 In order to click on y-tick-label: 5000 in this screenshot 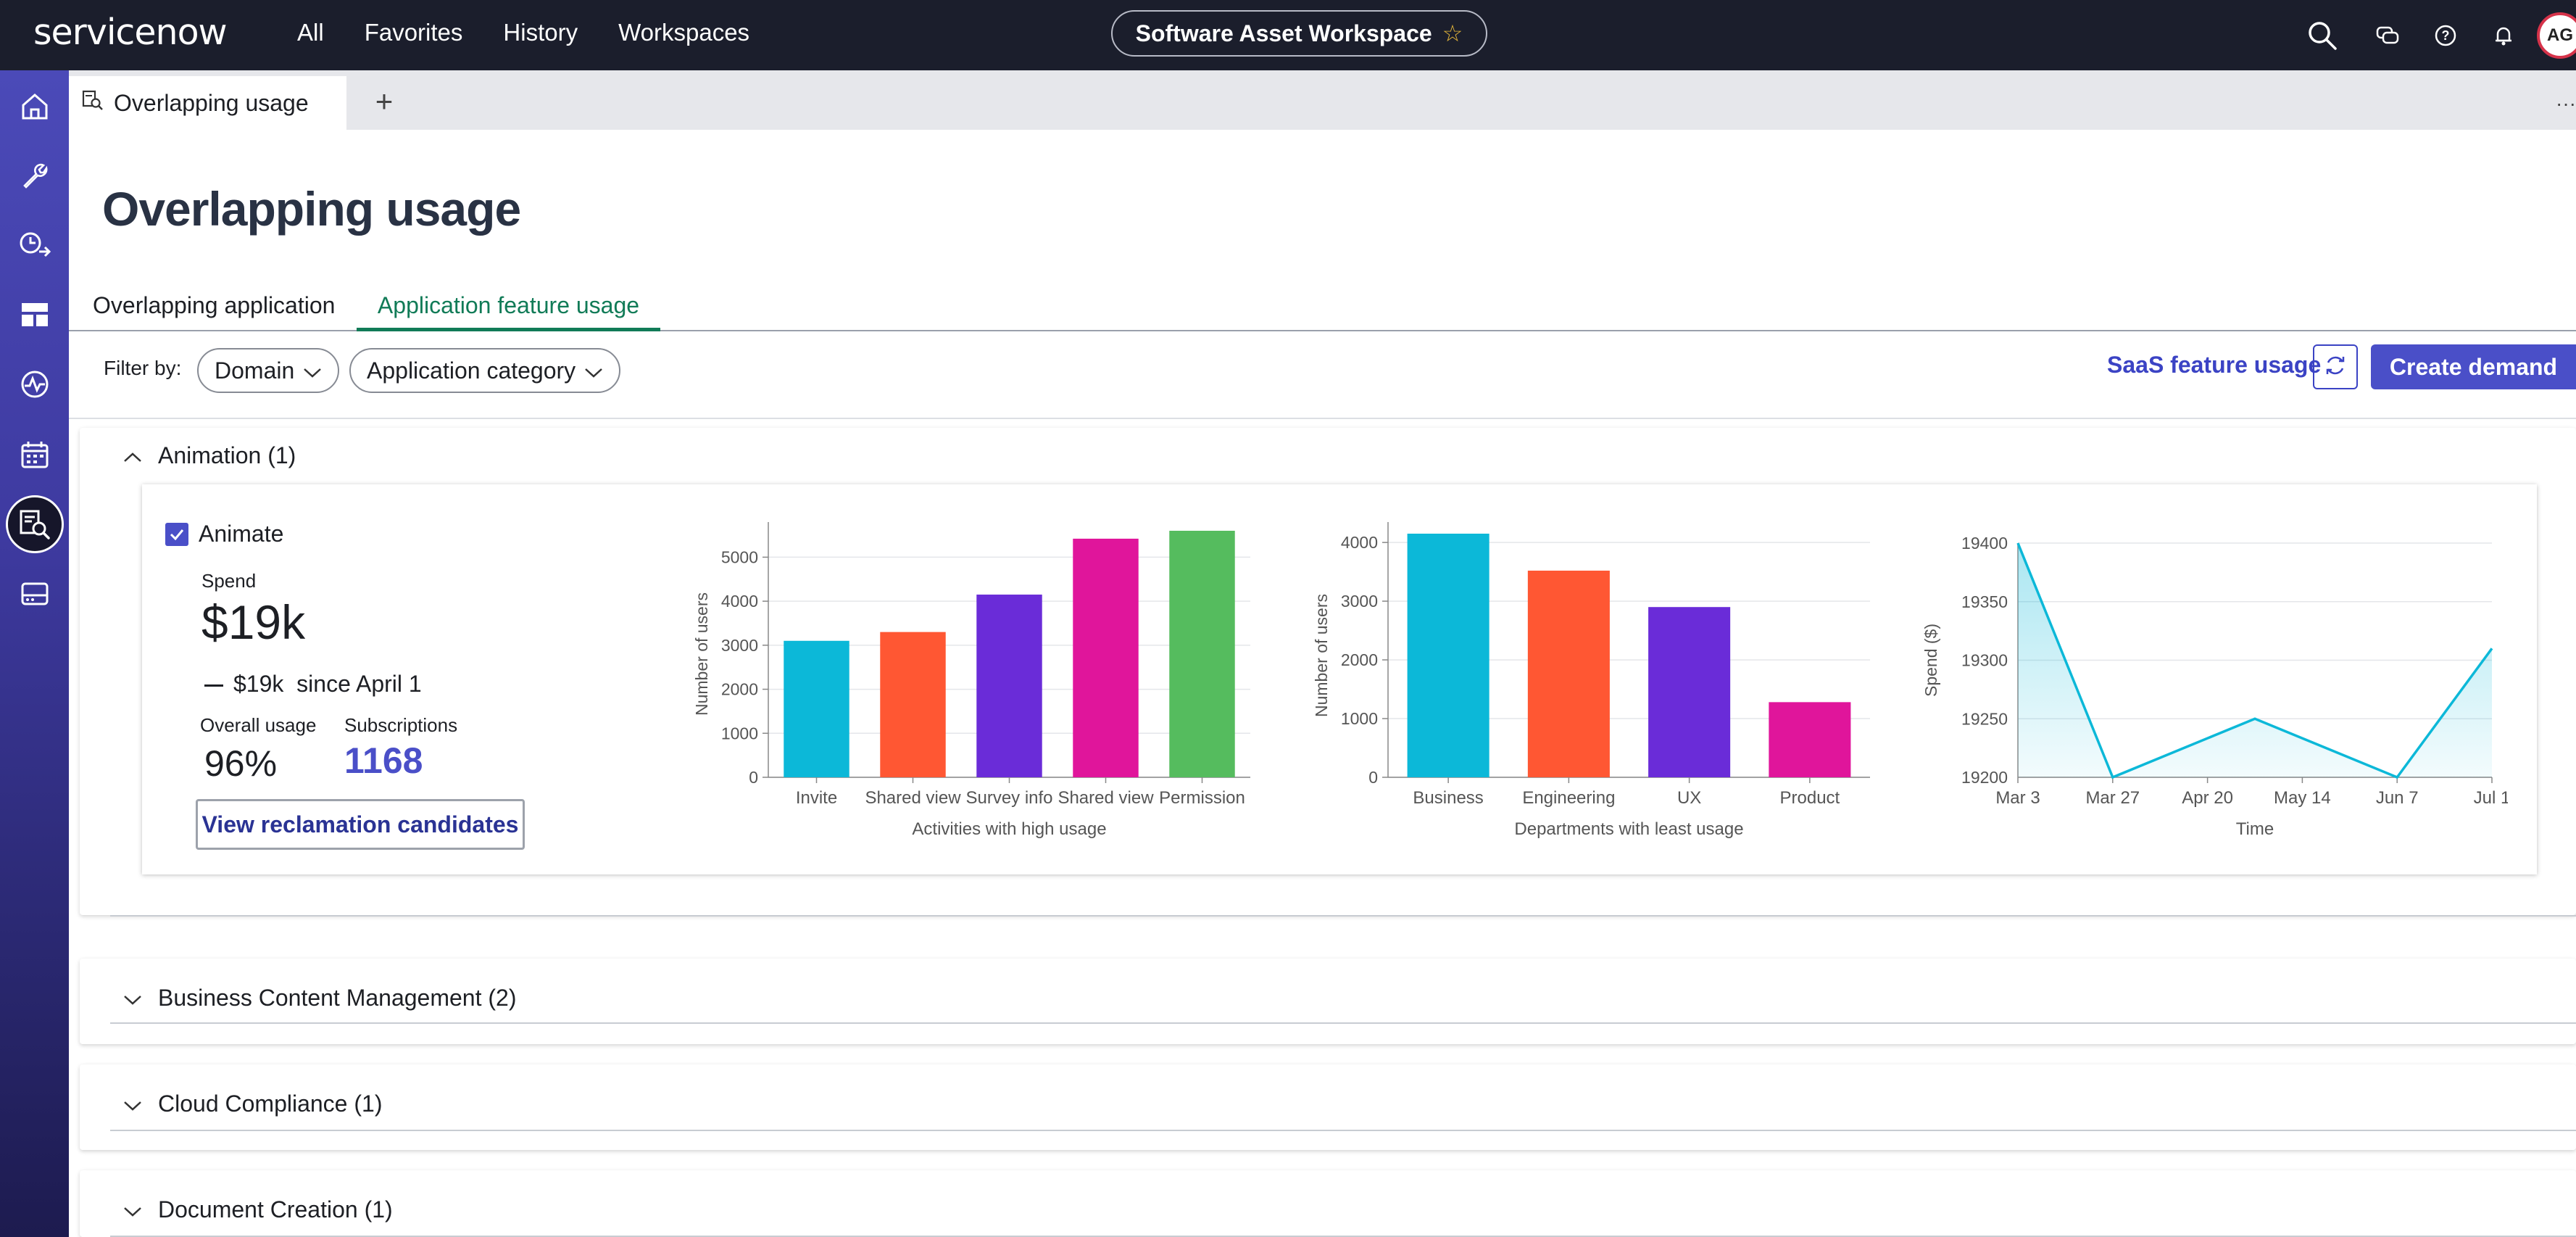, I will do `click(739, 556)`.